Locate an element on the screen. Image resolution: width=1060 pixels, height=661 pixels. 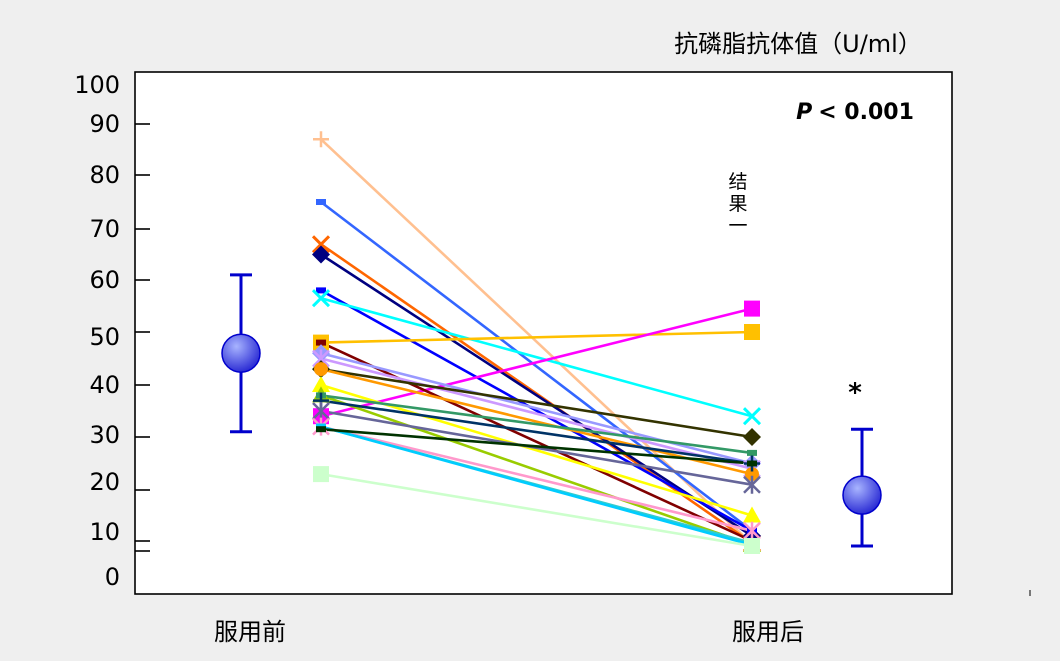
p-value-annotation: P < 0.001 is located at coordinates (855, 112).